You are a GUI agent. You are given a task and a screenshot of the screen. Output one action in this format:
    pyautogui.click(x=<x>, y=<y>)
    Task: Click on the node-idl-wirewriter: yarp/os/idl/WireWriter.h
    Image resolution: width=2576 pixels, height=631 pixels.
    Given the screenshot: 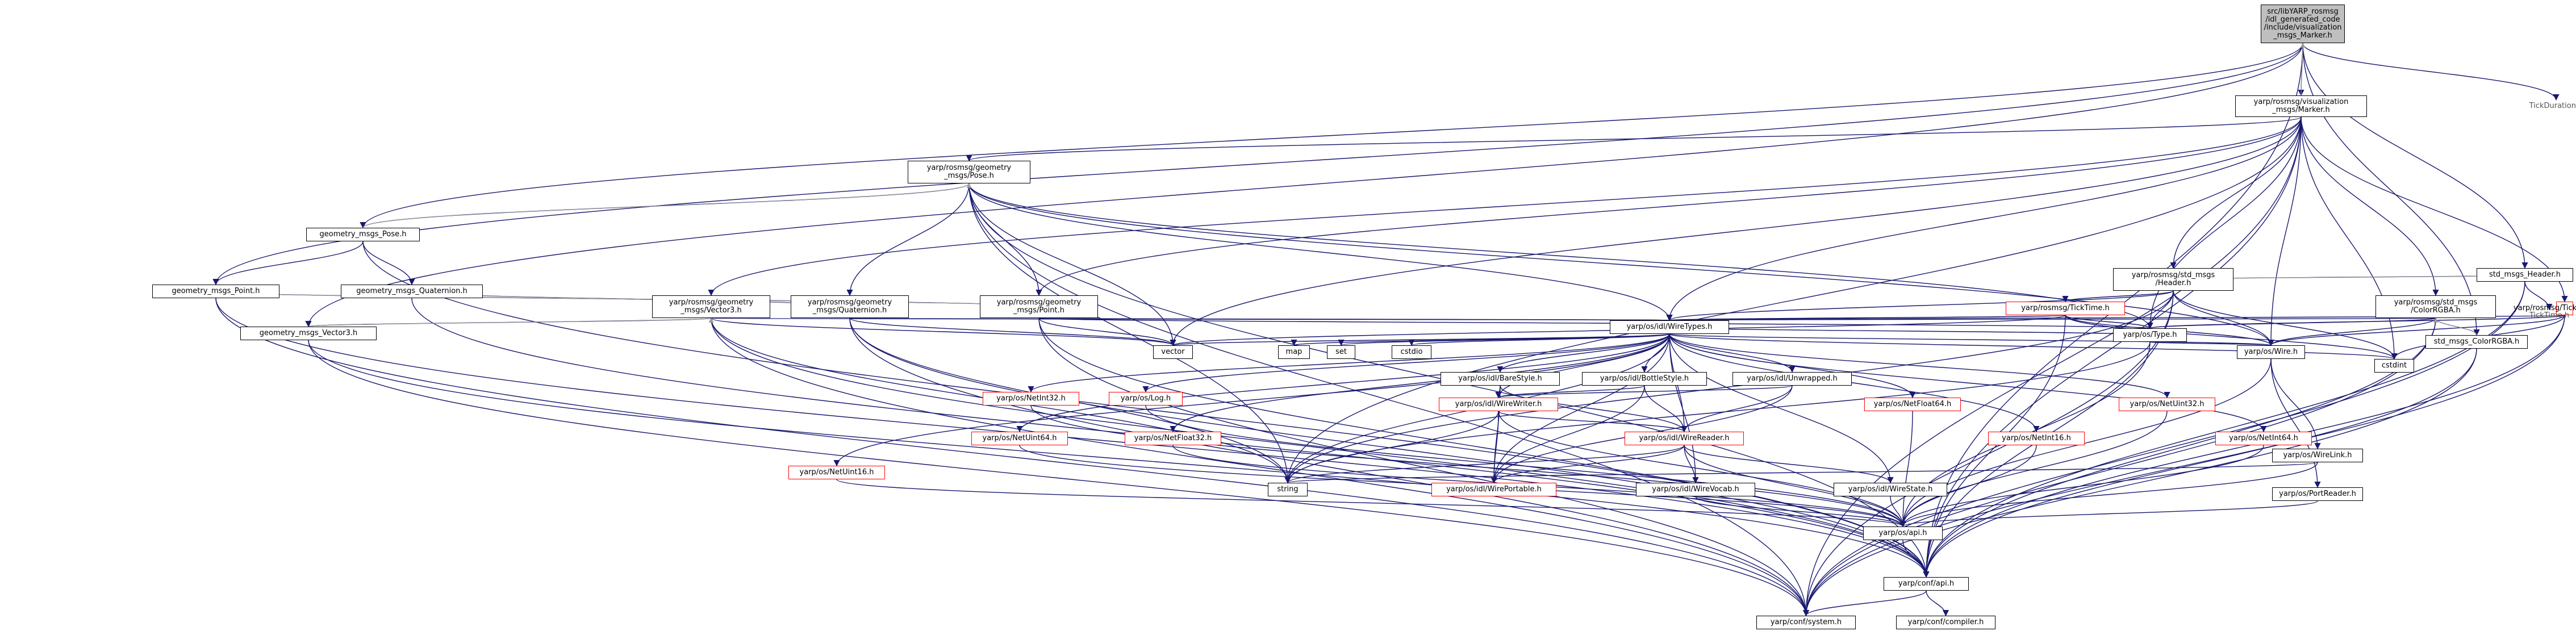 What is the action you would take?
    pyautogui.click(x=1499, y=404)
    